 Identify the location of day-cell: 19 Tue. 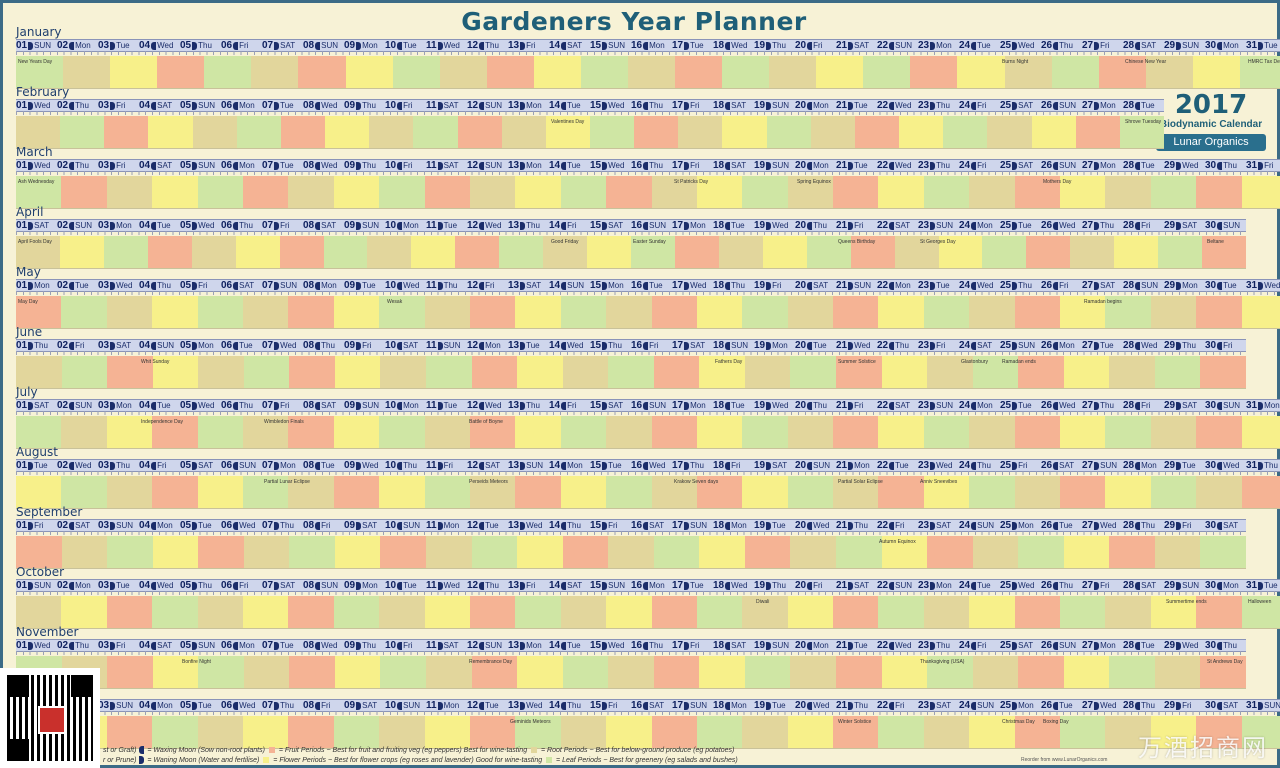
(774, 705).